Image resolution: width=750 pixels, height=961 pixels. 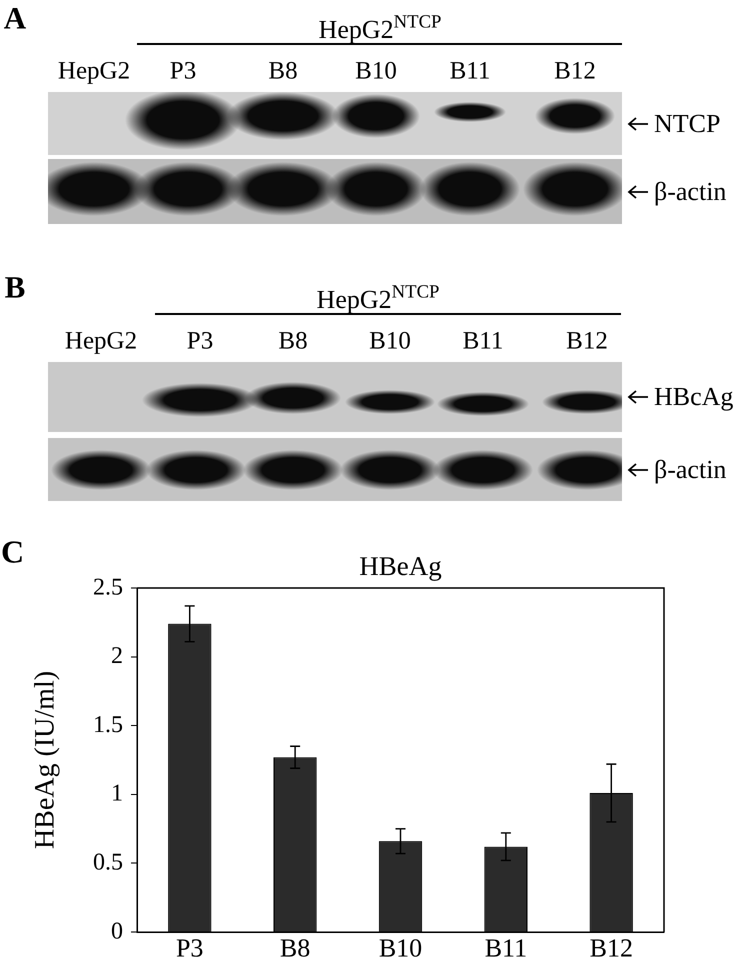 What do you see at coordinates (117, 656) in the screenshot?
I see `y-tick-label: 2` at bounding box center [117, 656].